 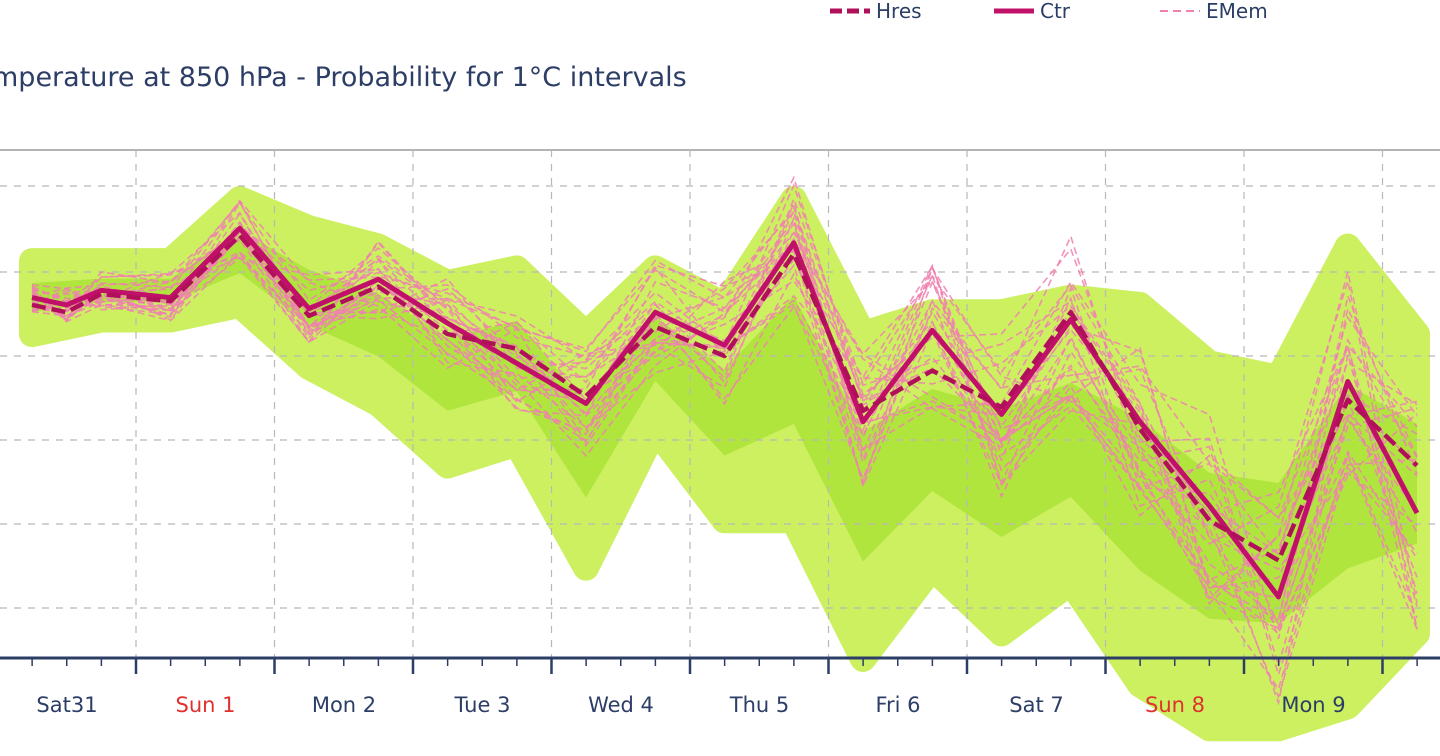 What do you see at coordinates (1237, 11) in the screenshot?
I see `legend-label-emem: EMem` at bounding box center [1237, 11].